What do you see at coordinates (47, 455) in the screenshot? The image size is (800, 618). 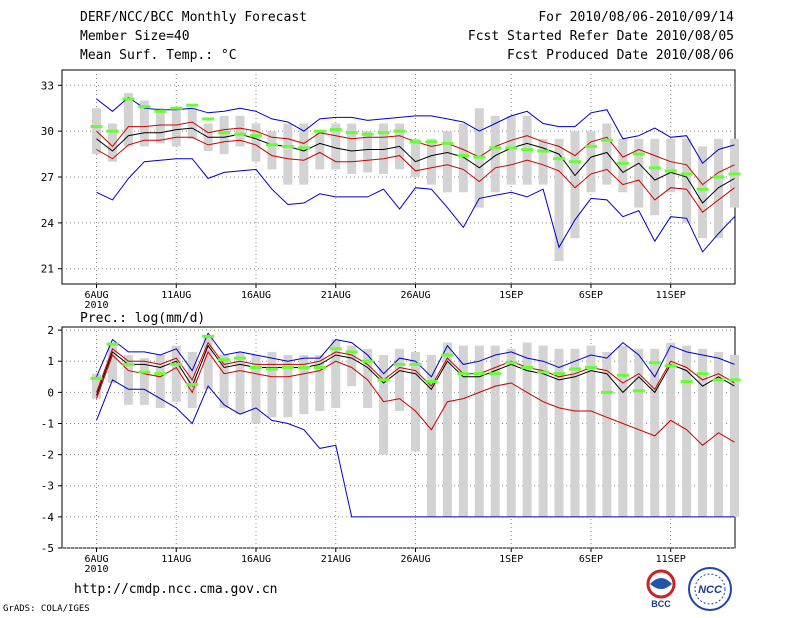 I see `prec-y-tick-label: -2` at bounding box center [47, 455].